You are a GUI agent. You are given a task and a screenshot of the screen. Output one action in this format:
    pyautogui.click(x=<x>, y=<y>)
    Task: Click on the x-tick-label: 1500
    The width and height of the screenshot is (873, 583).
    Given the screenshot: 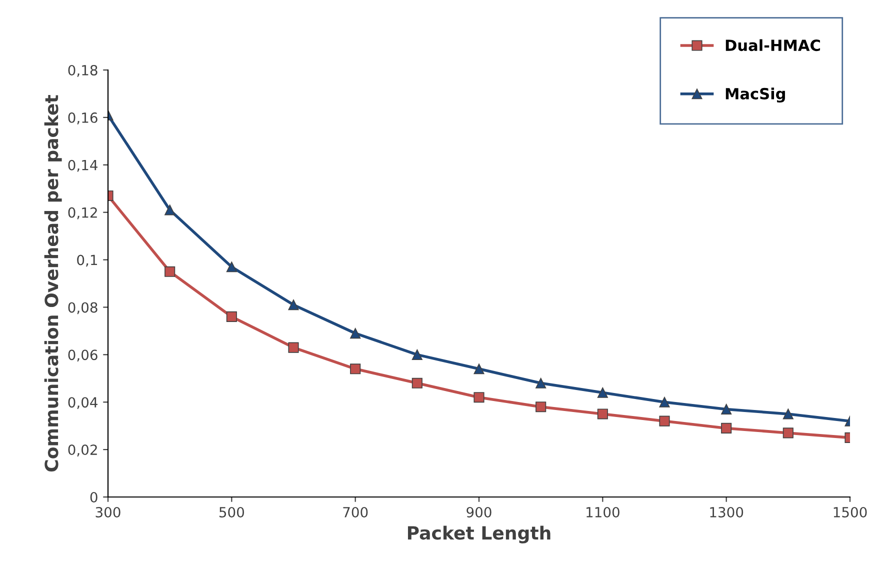 What is the action you would take?
    pyautogui.click(x=850, y=512)
    